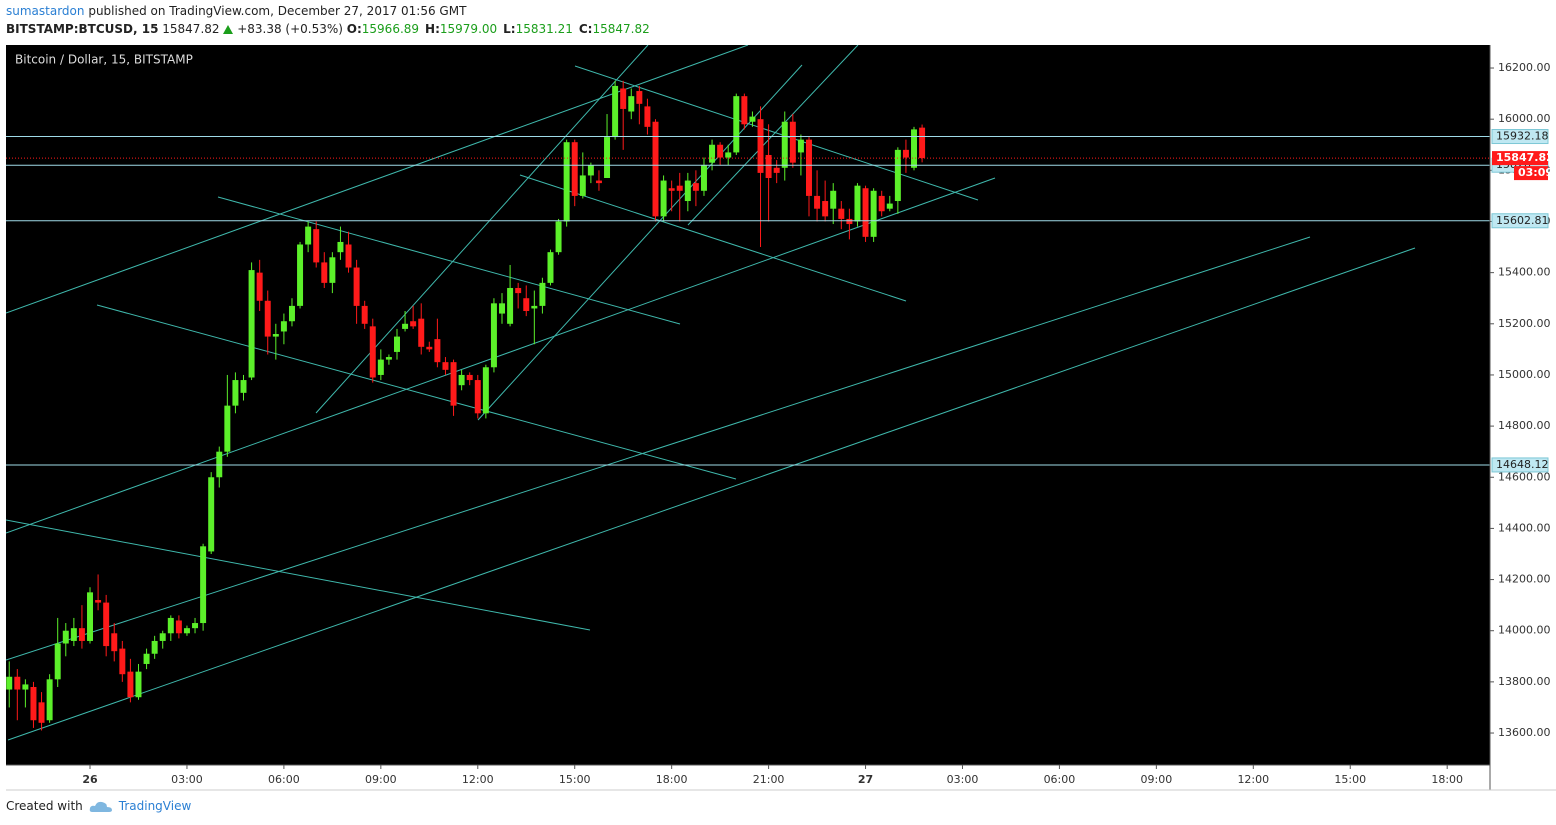  What do you see at coordinates (1524, 374) in the screenshot?
I see `y-tick-label: 15000.00` at bounding box center [1524, 374].